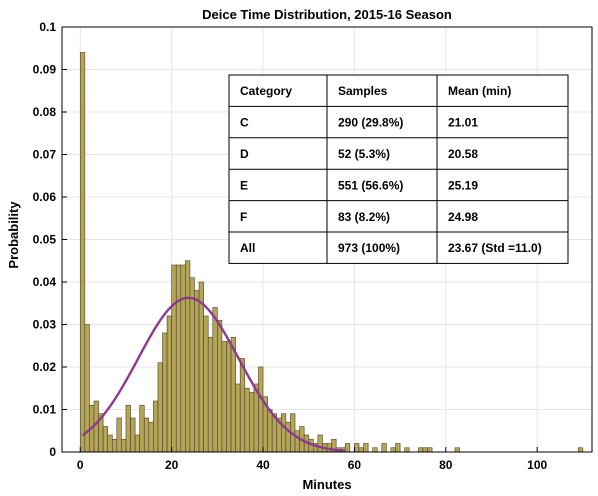 The height and width of the screenshot is (496, 598). What do you see at coordinates (244, 123) in the screenshot?
I see `table-cell-1-0: C` at bounding box center [244, 123].